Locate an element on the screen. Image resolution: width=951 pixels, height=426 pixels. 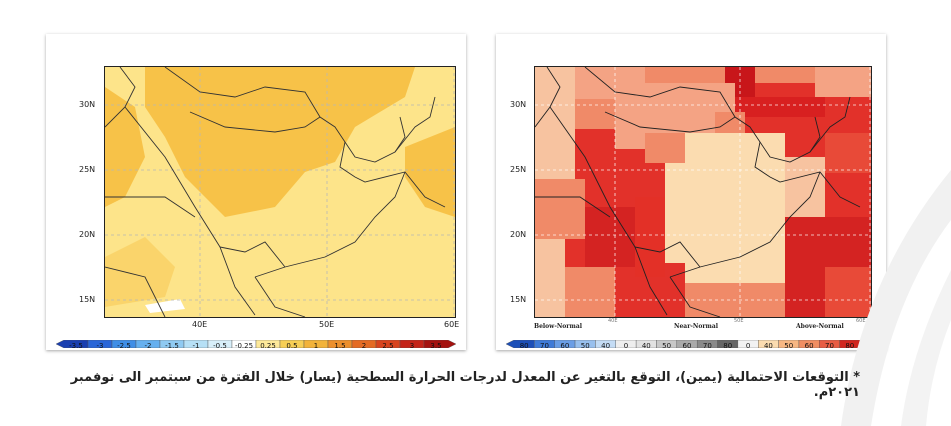
left-lat-label-30n: 30N is located at coordinates (87, 104).